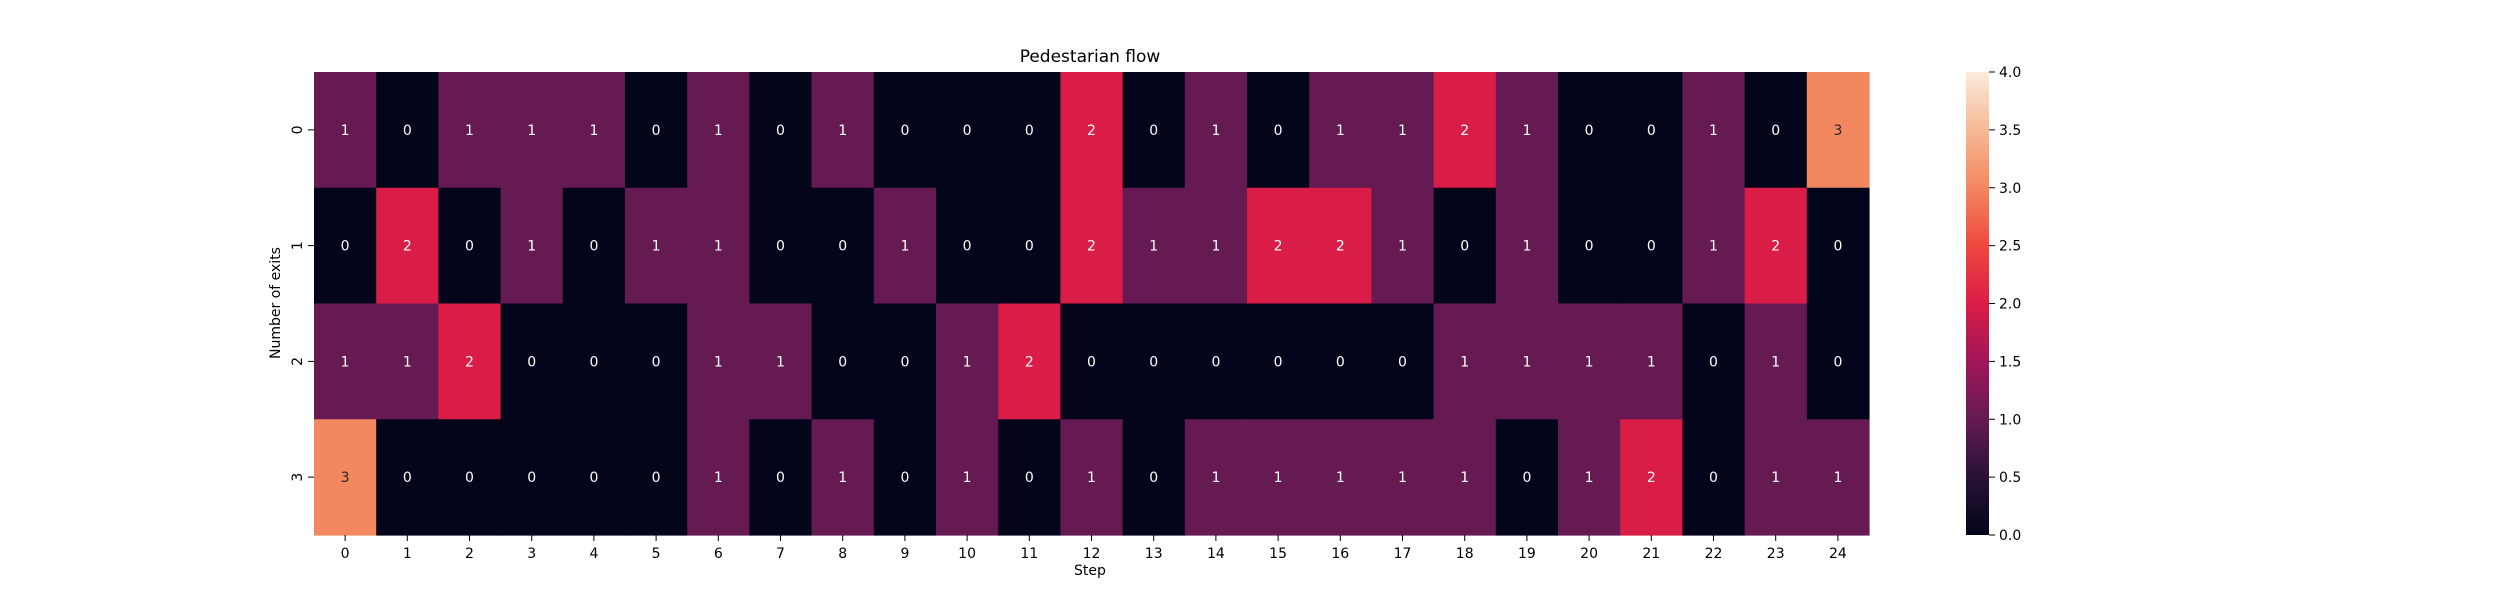 The height and width of the screenshot is (604, 2500). I want to click on x-tick-label: 4, so click(593, 554).